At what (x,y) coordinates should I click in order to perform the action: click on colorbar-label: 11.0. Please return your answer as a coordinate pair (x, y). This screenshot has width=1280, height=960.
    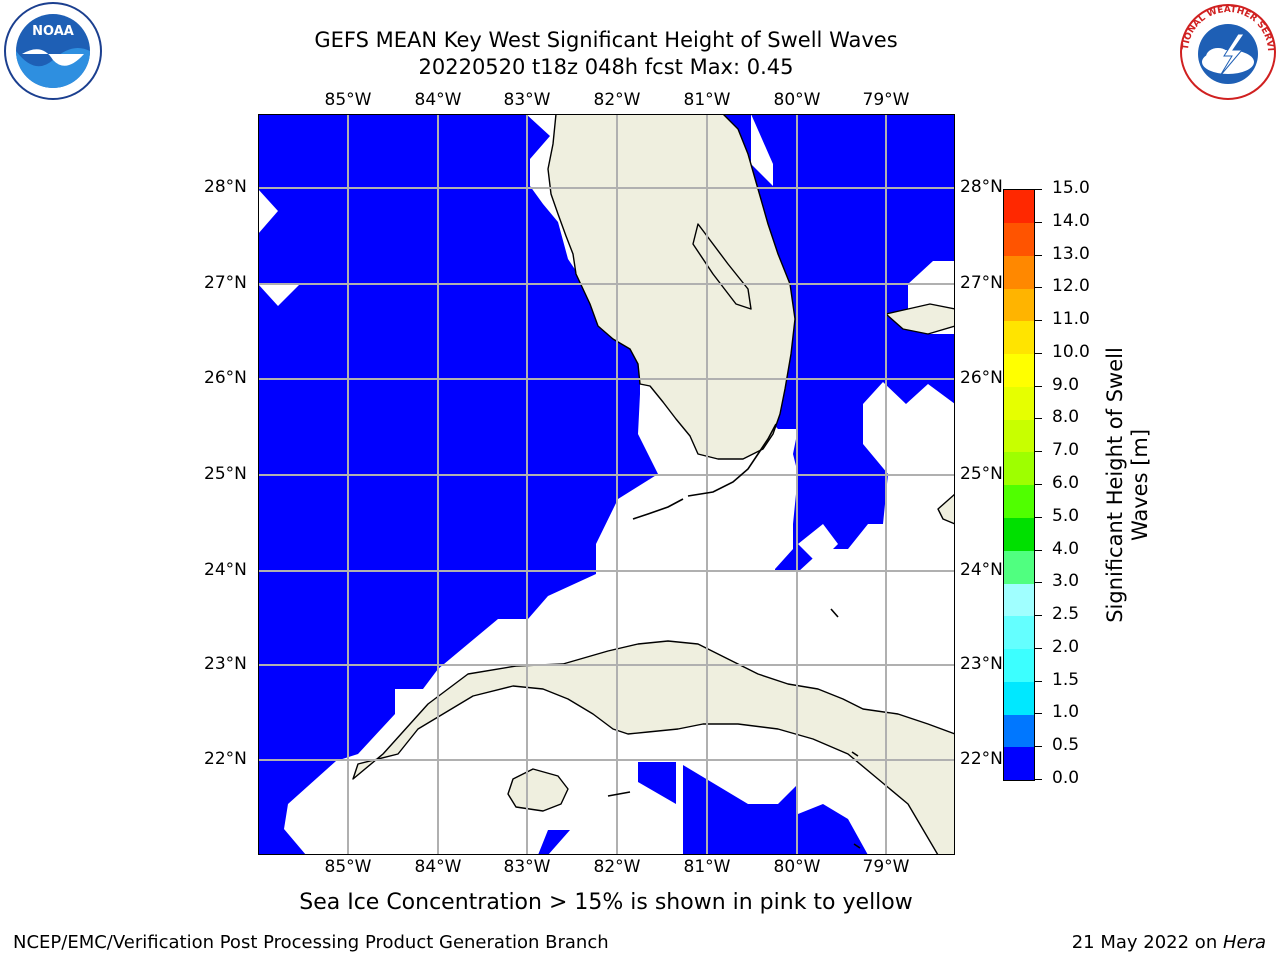
    Looking at the image, I should click on (1071, 319).